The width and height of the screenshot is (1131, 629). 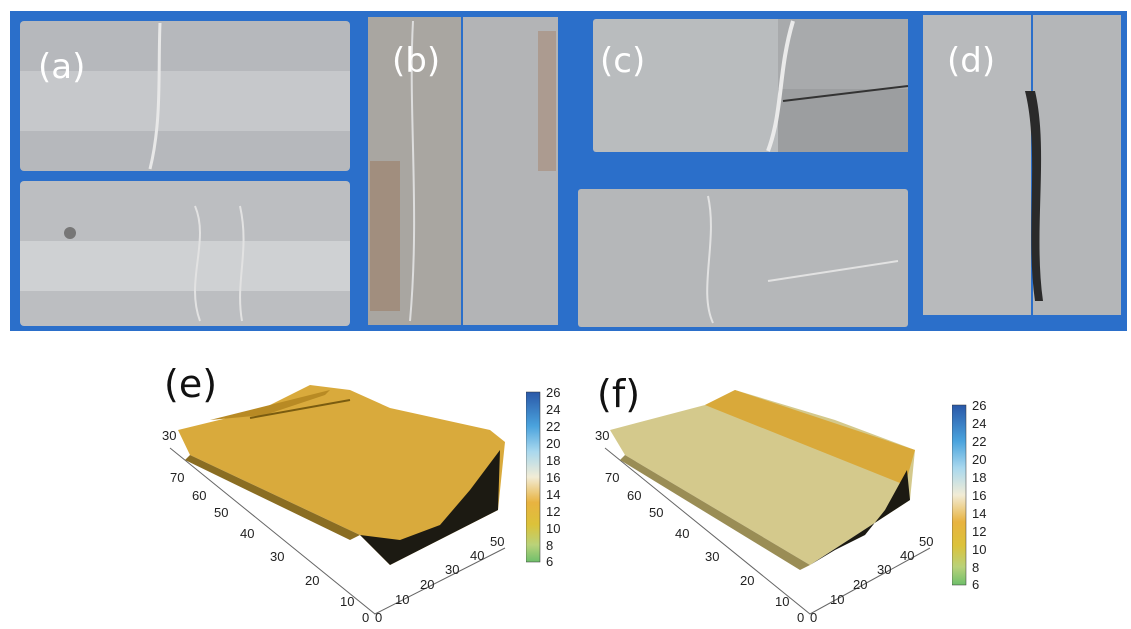 I want to click on cb-e-tick-18: 18, so click(x=553, y=460).